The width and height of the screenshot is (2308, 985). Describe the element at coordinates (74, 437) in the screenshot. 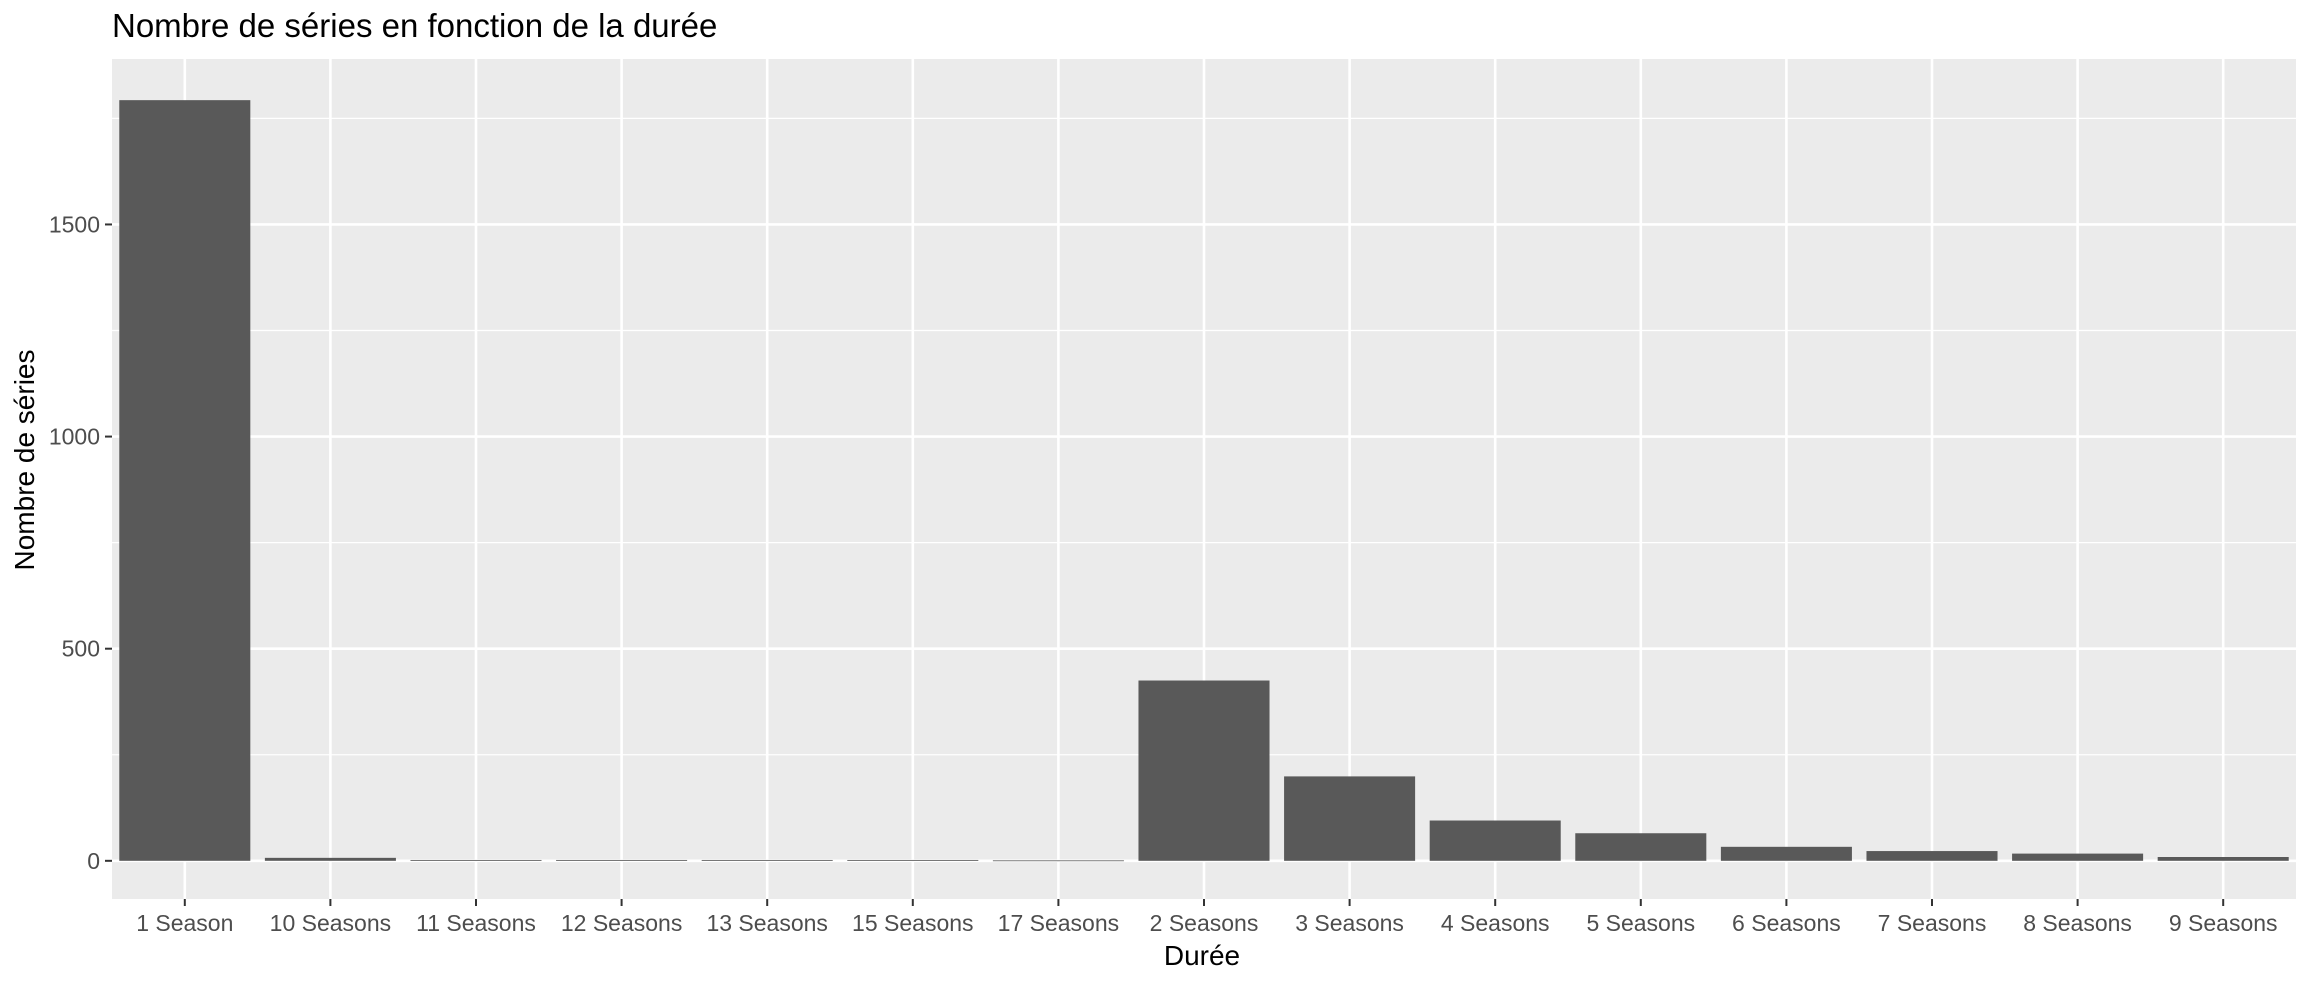

I see `y-tick-label: 1000` at that location.